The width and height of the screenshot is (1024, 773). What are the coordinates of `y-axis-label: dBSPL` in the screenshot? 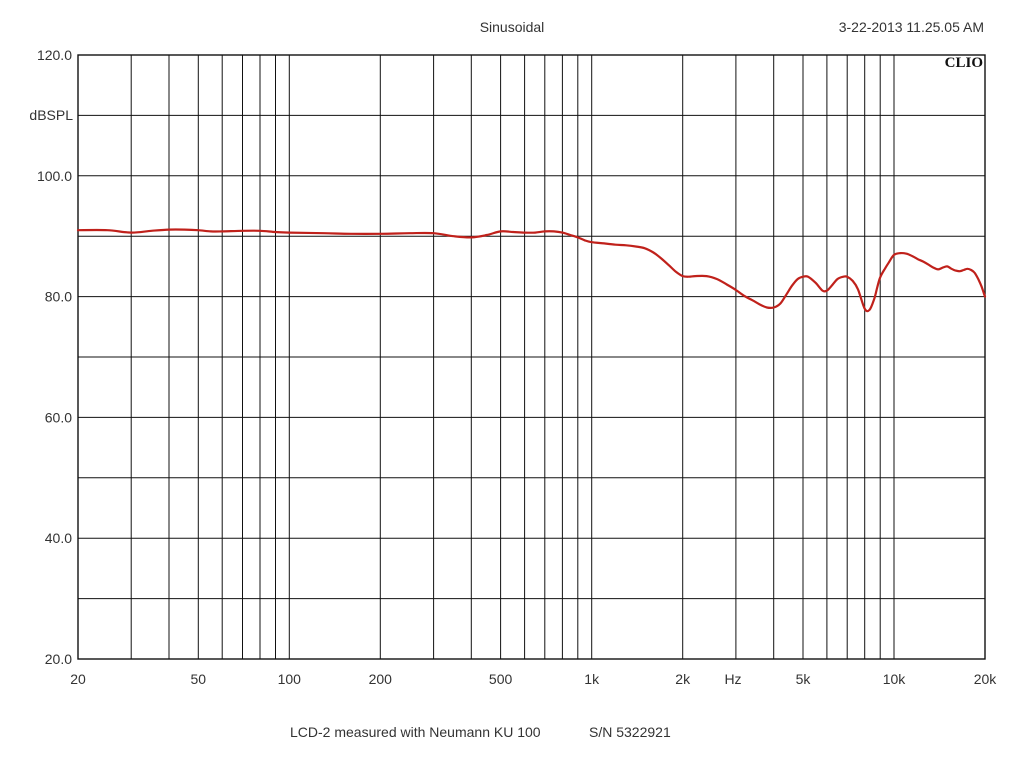 It's located at (51, 115).